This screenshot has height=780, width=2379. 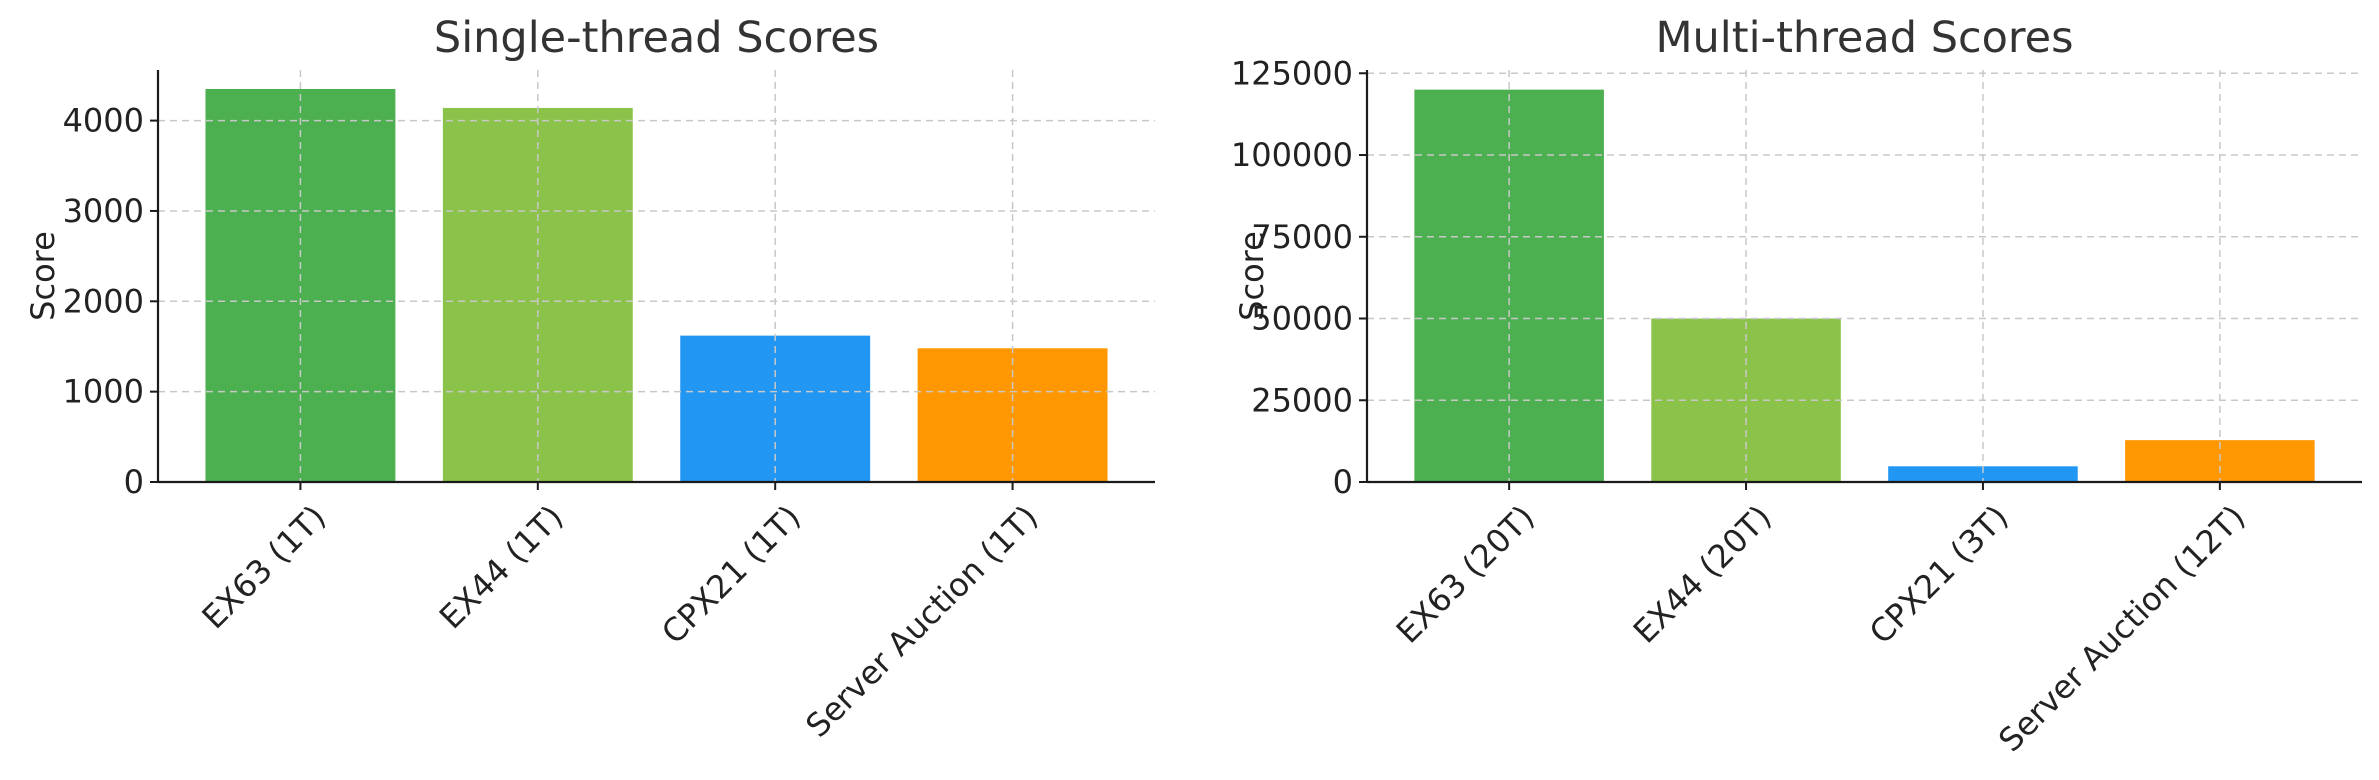 What do you see at coordinates (1292, 73) in the screenshot?
I see `y-tick-label: 125000` at bounding box center [1292, 73].